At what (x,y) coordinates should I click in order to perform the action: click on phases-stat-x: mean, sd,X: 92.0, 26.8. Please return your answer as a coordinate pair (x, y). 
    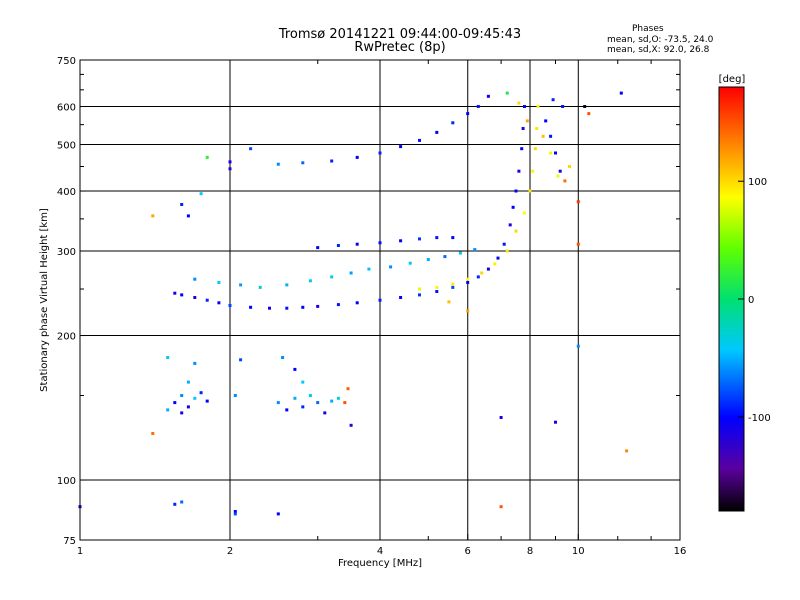
    Looking at the image, I should click on (658, 50).